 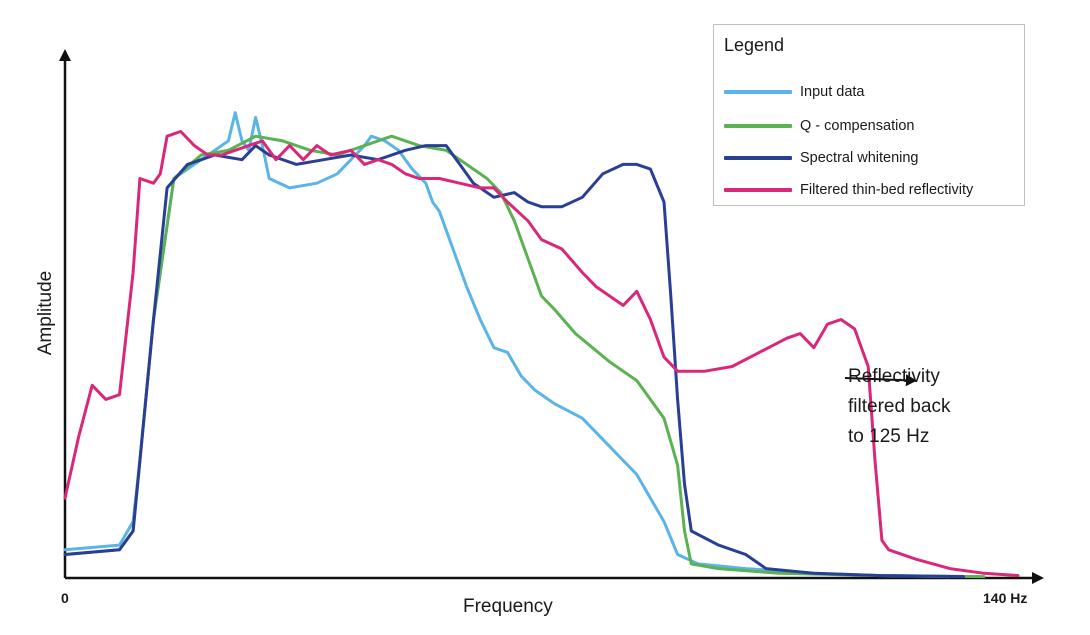 I want to click on legend-item-spectral-whitening: Spectral whitening, so click(x=821, y=158).